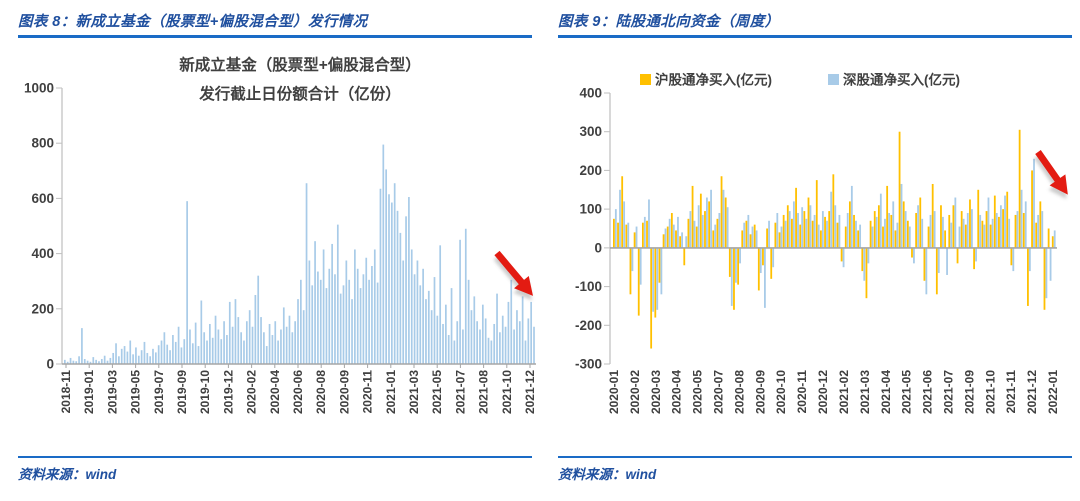 The width and height of the screenshot is (1080, 501). Describe the element at coordinates (635, 391) in the screenshot. I see `svg-text: 2020-02` at that location.